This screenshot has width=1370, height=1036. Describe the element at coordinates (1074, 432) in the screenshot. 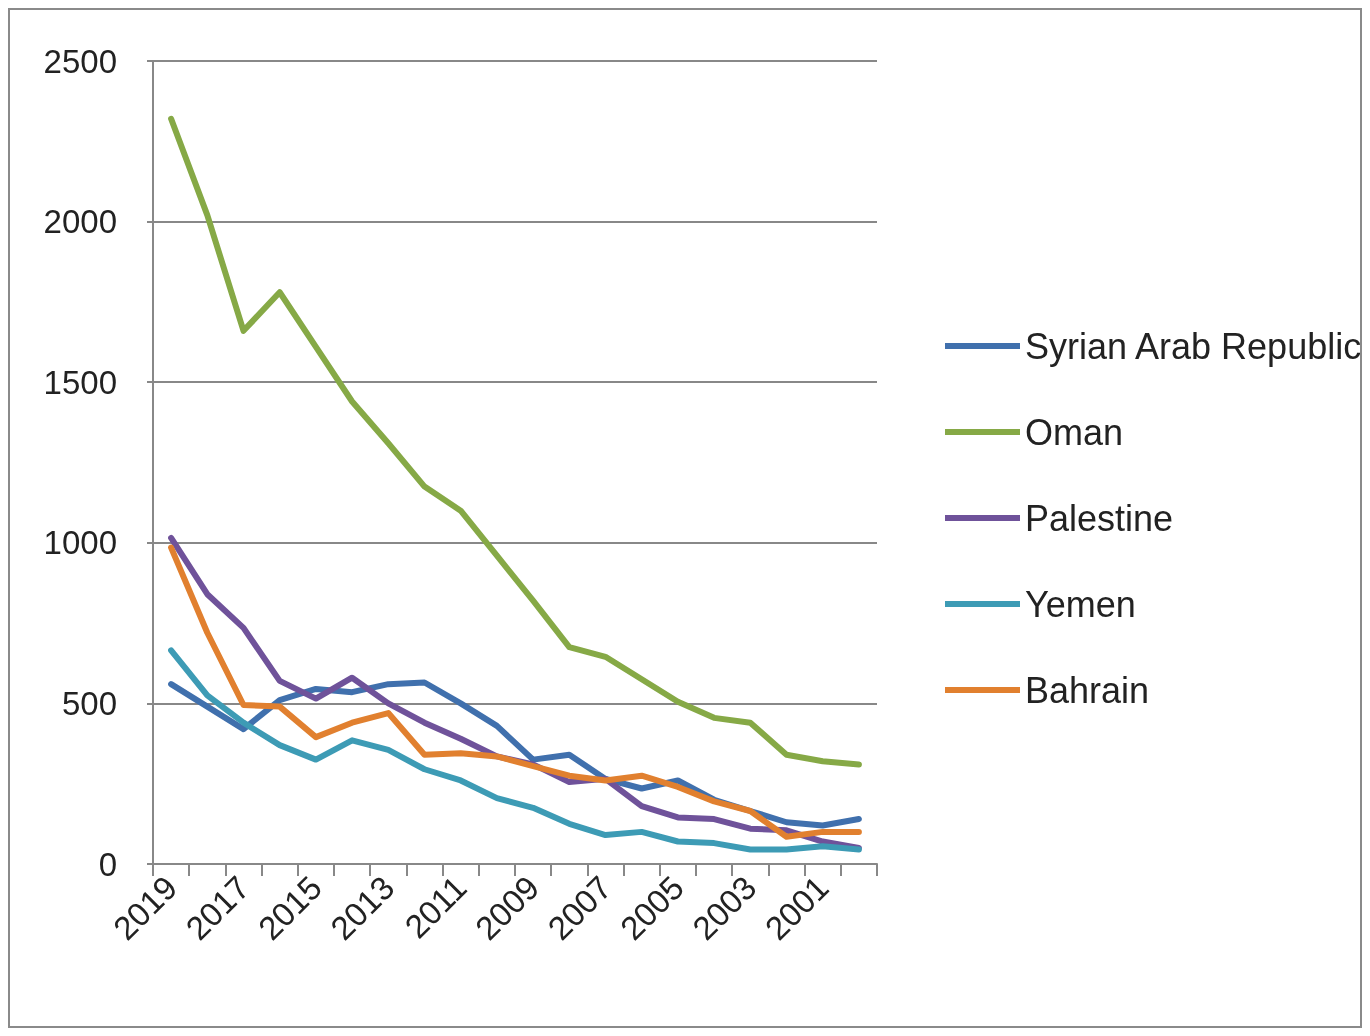

I see `legend-label: Oman` at that location.